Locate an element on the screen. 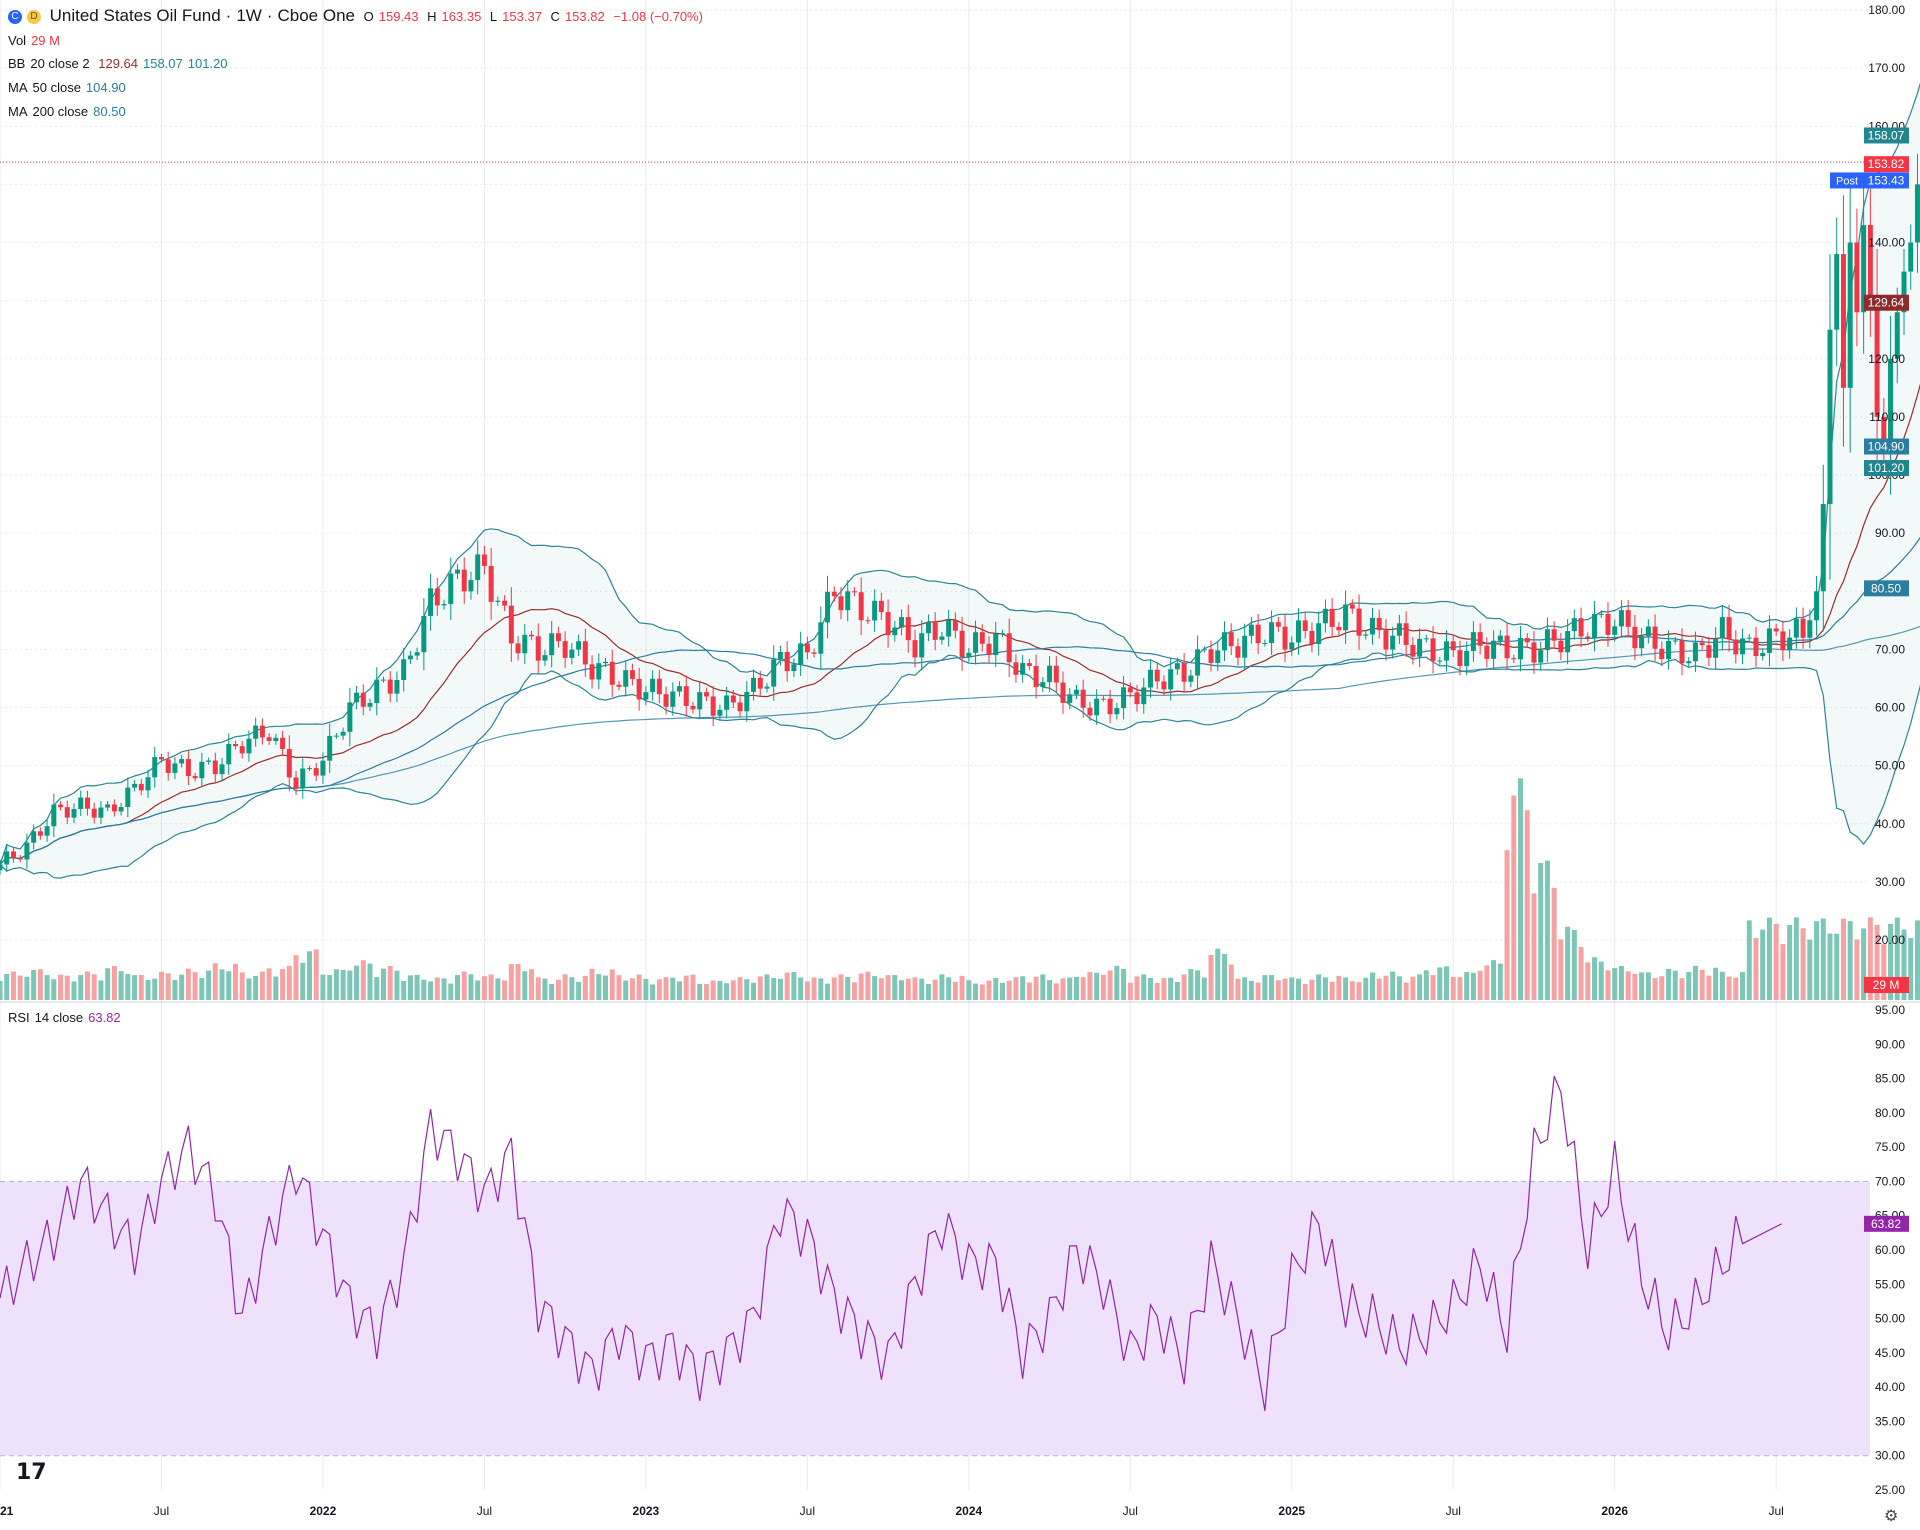 This screenshot has width=1920, height=1530. open-value: 159.43 is located at coordinates (398, 16).